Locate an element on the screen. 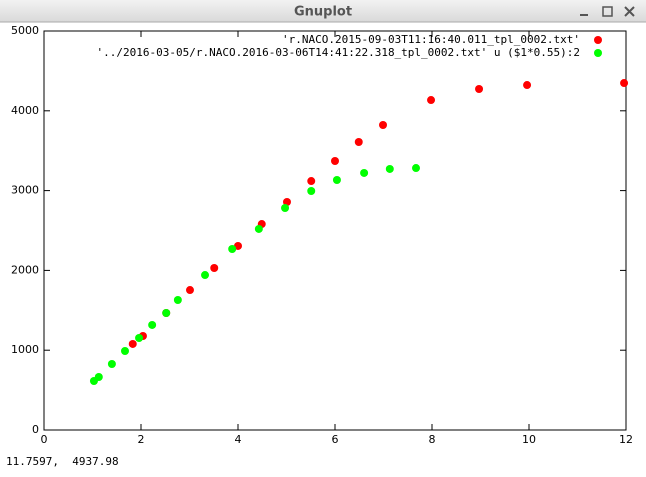  y-tick-label: 2000 is located at coordinates (25, 269).